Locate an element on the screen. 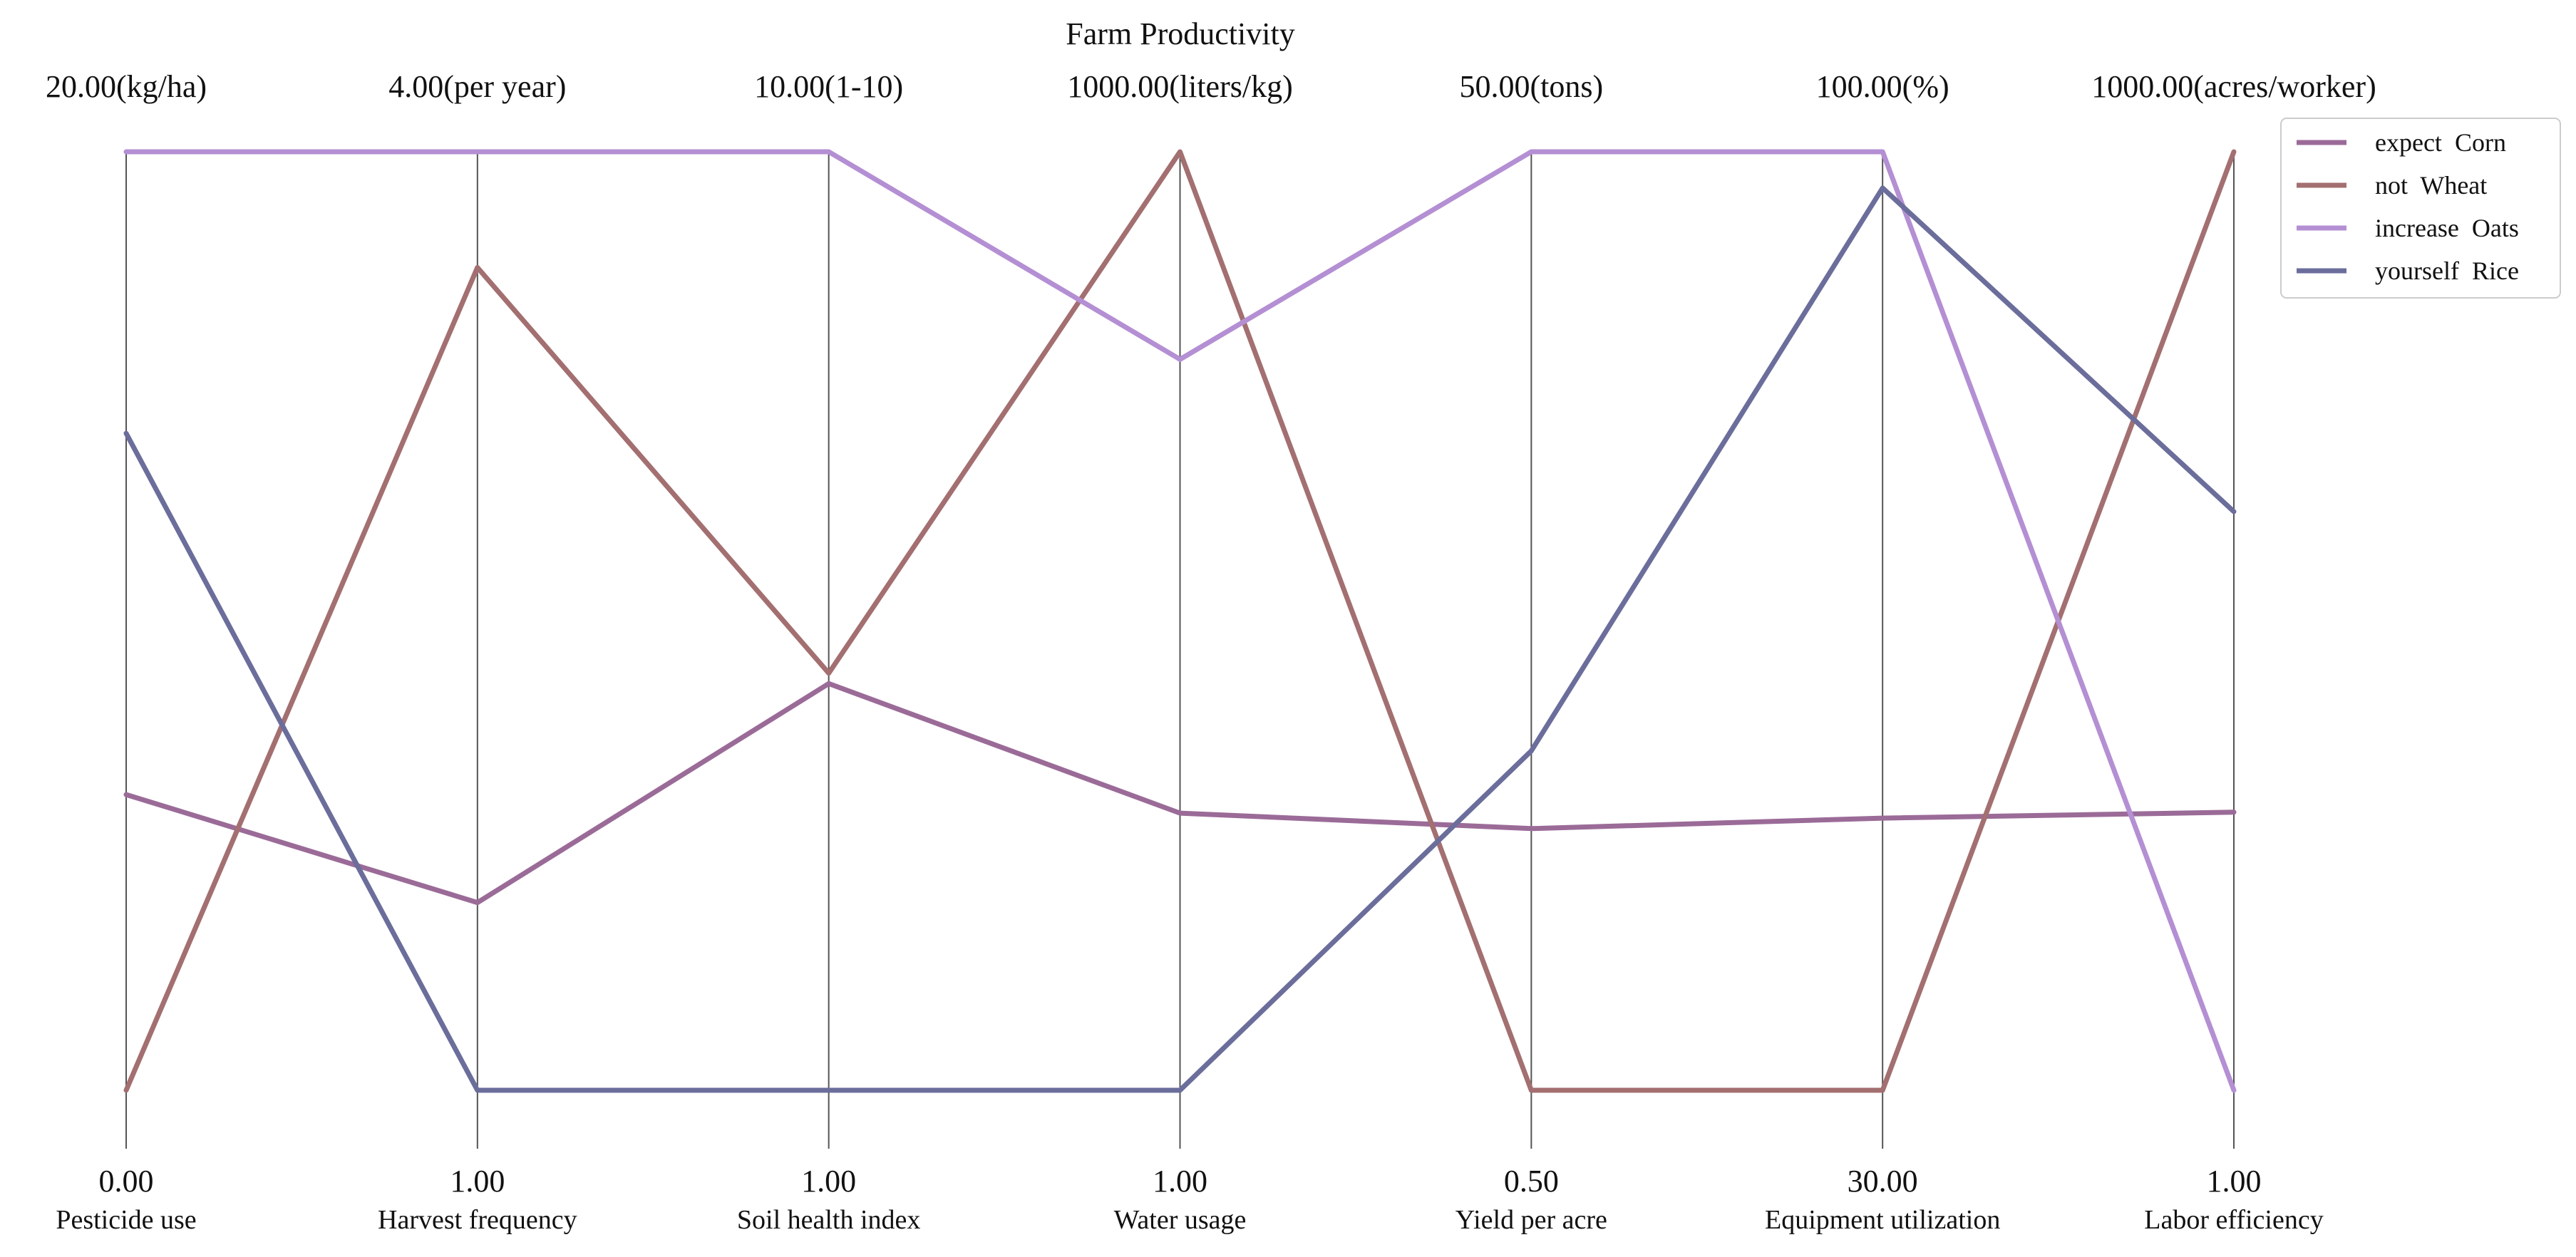 The image size is (2576, 1257). legend-label-yourself-rice: yourself Rice is located at coordinates (2447, 271).